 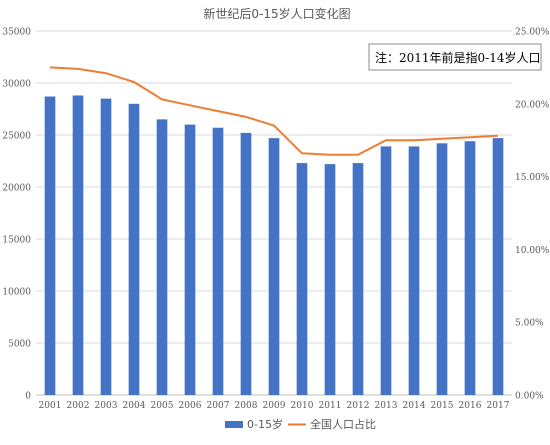 What do you see at coordinates (532, 33) in the screenshot?
I see `y-right-tick-label: 25.00%` at bounding box center [532, 33].